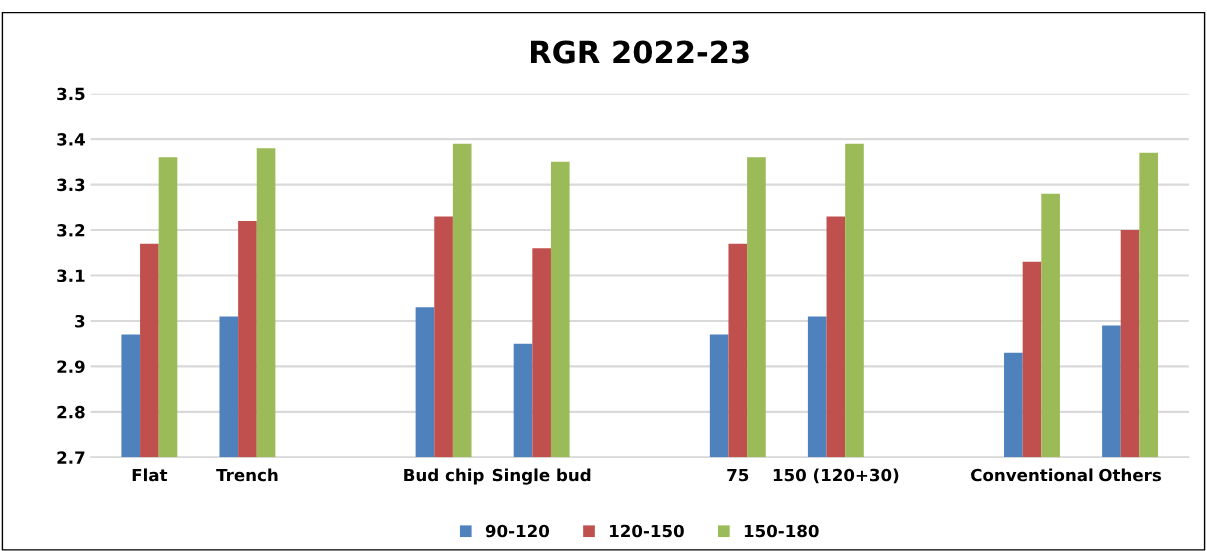 The height and width of the screenshot is (551, 1207). What do you see at coordinates (71, 276) in the screenshot?
I see `y-tick-label: 3.1` at bounding box center [71, 276].